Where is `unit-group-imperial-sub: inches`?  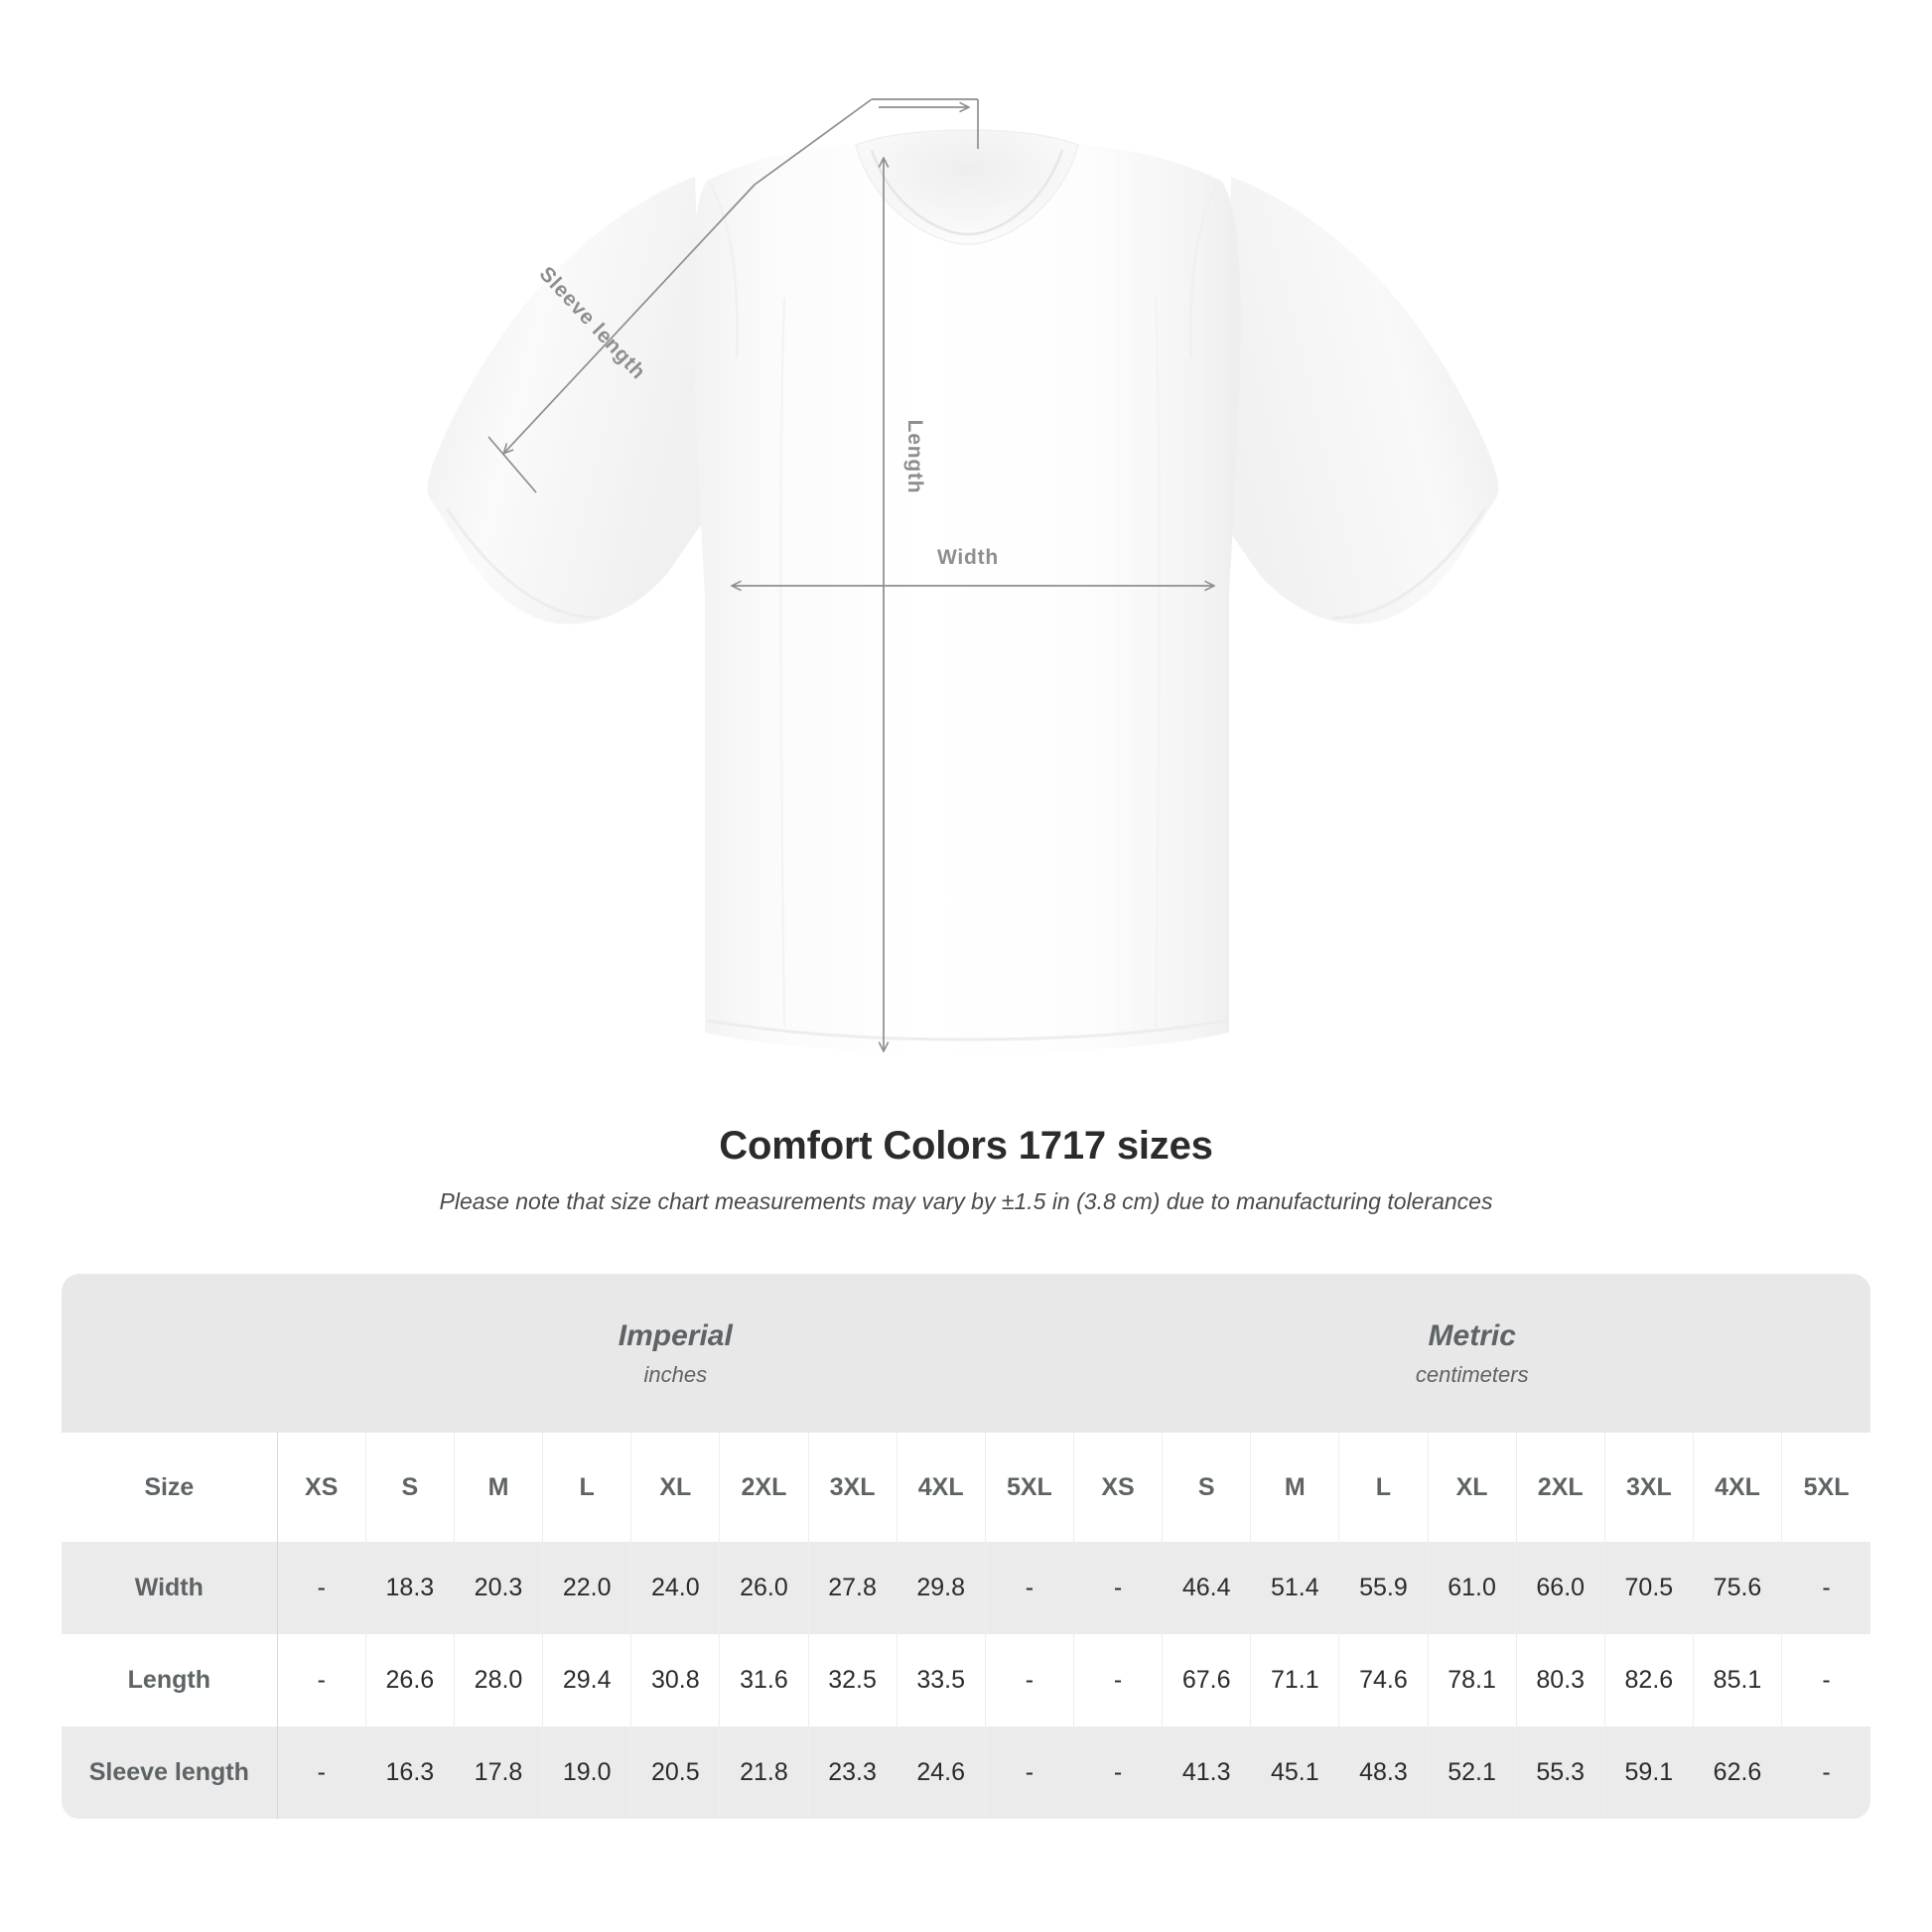 unit-group-imperial-sub: inches is located at coordinates (675, 1374).